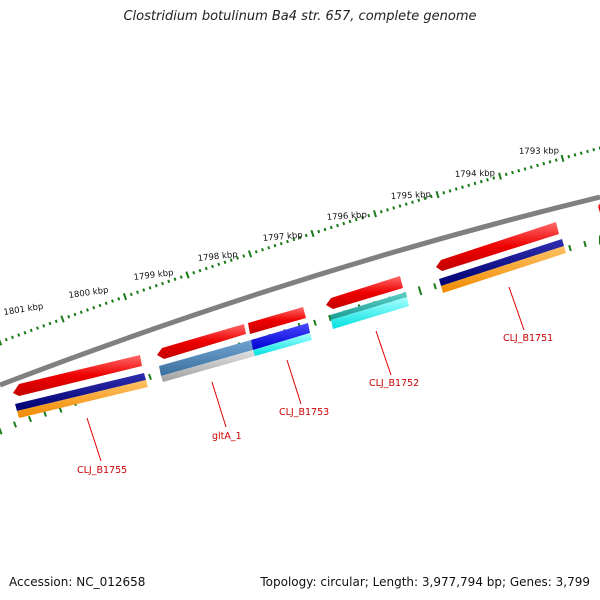  What do you see at coordinates (88, 292) in the screenshot?
I see `kbp-label: 1800 kbp` at bounding box center [88, 292].